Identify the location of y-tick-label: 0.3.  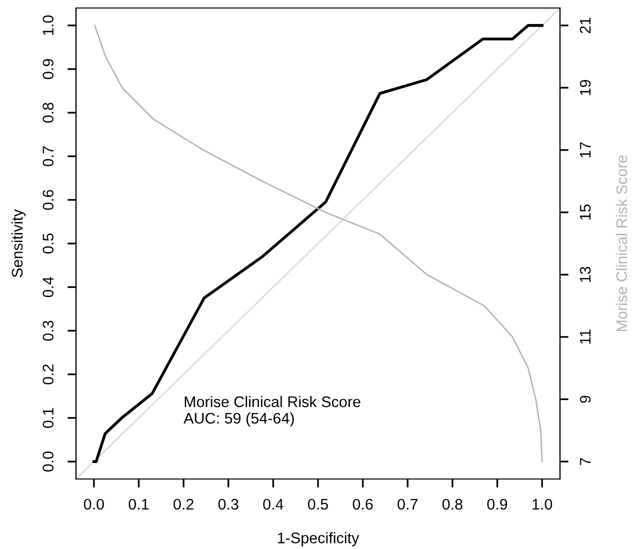
(48, 330).